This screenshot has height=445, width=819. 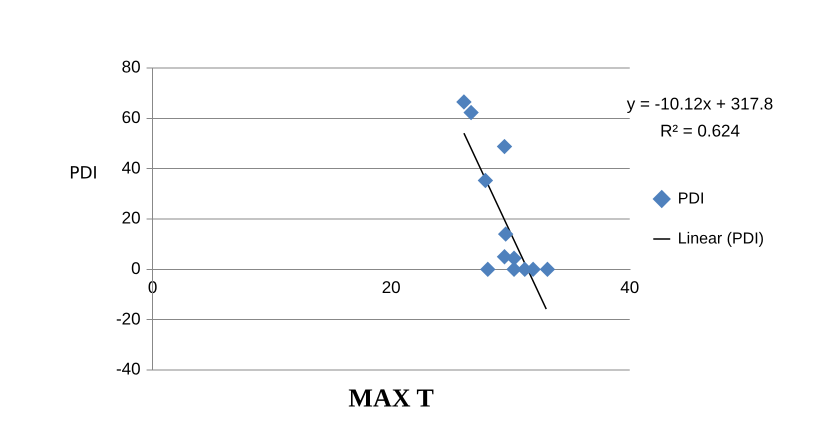 What do you see at coordinates (128, 318) in the screenshot?
I see `y-tick-label: -20` at bounding box center [128, 318].